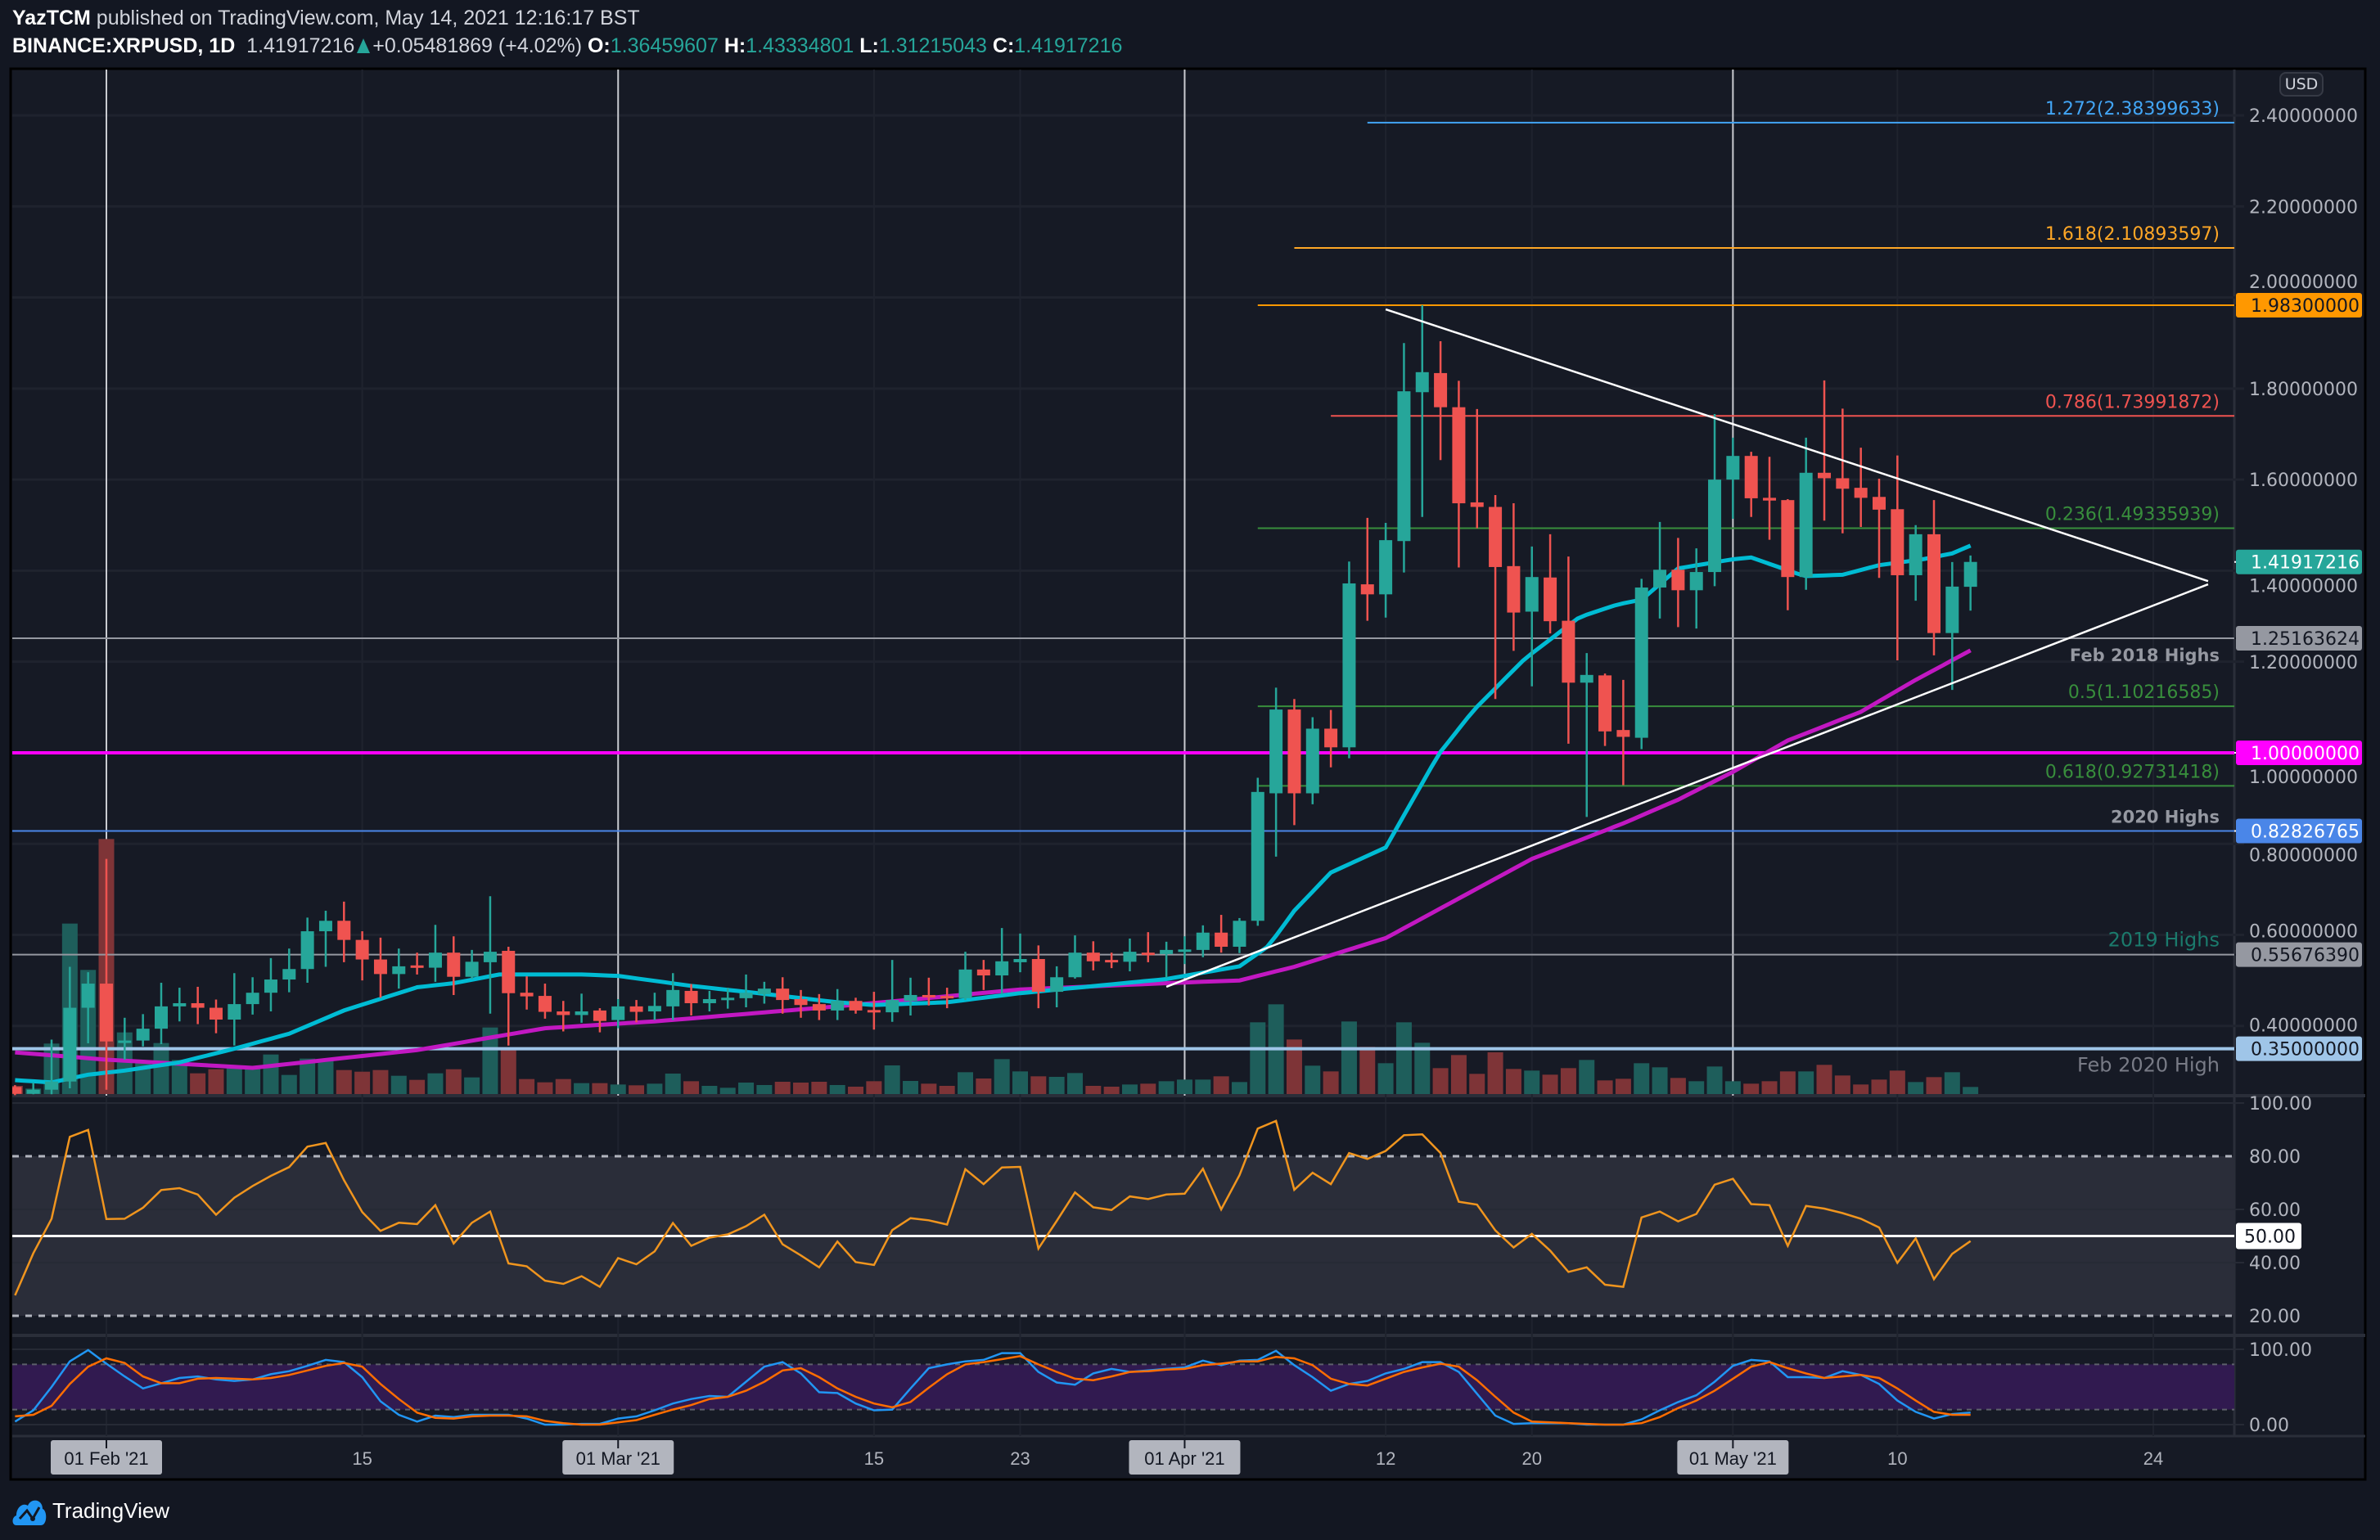 The width and height of the screenshot is (2380, 1540). I want to click on upper-resistance-trendline, so click(1797, 445).